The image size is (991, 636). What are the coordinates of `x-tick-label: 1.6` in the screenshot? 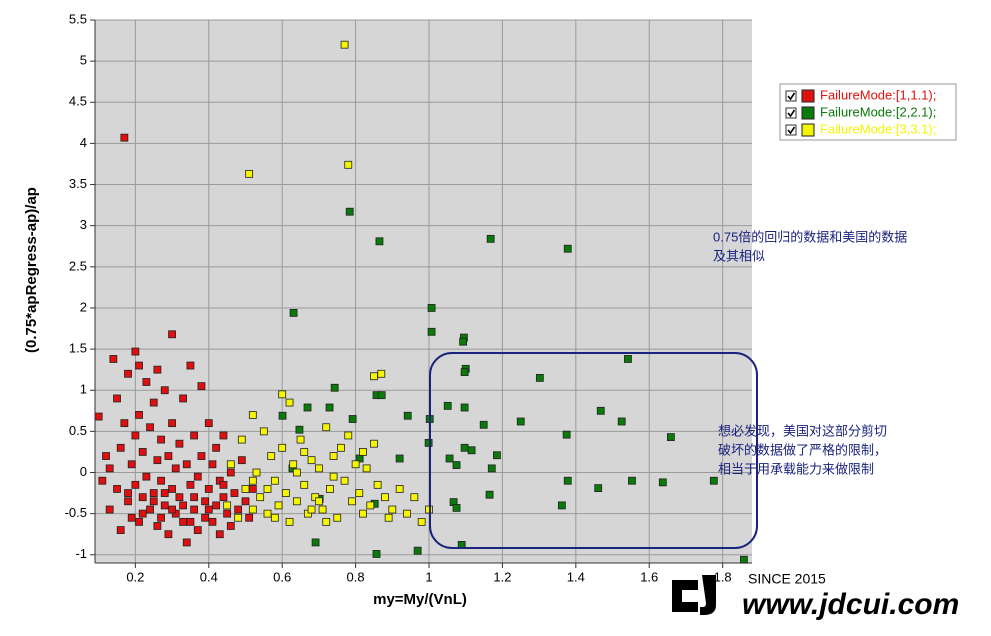 It's located at (649, 576).